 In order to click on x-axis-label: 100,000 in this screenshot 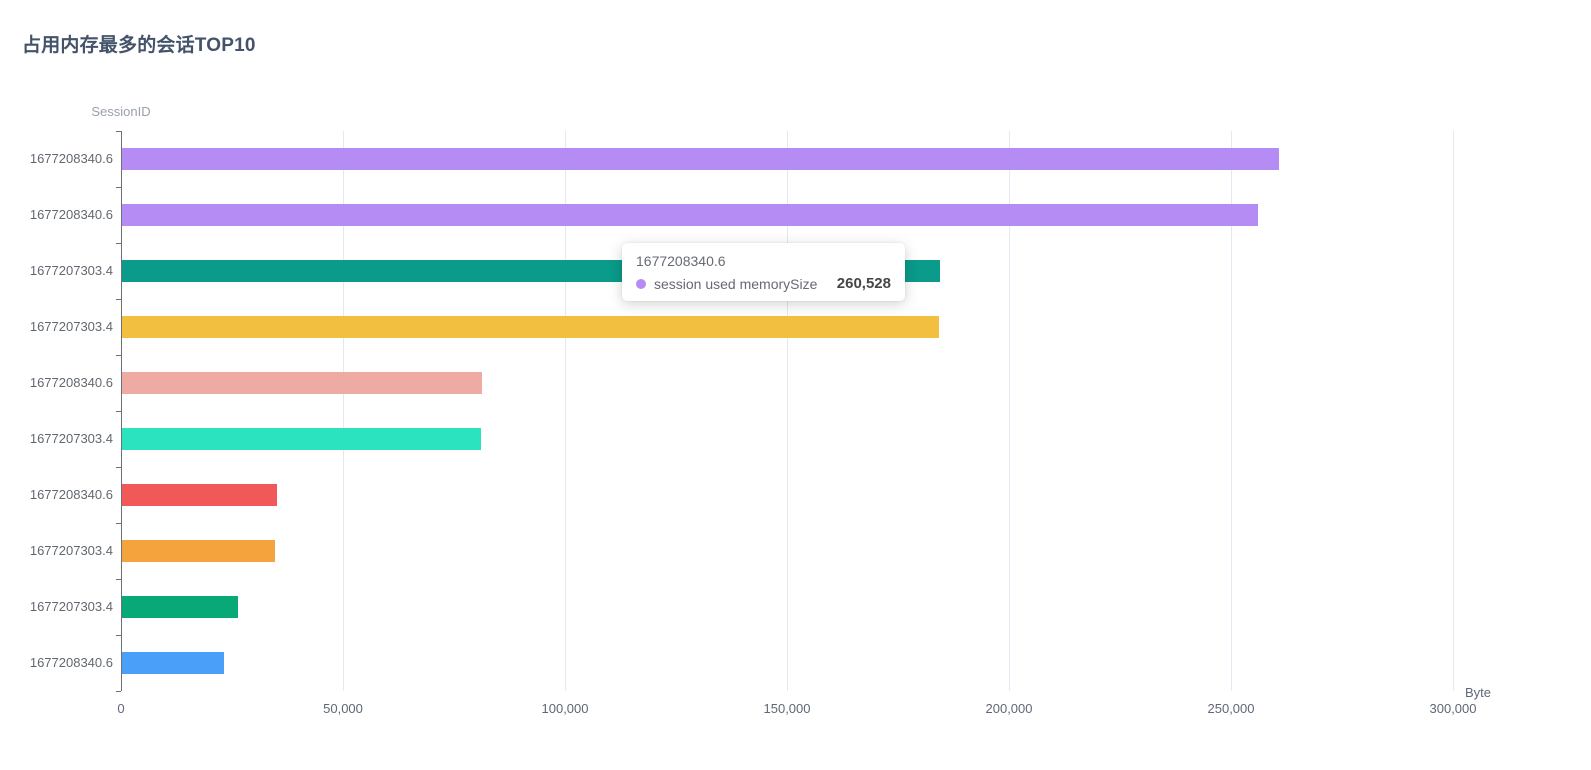, I will do `click(565, 708)`.